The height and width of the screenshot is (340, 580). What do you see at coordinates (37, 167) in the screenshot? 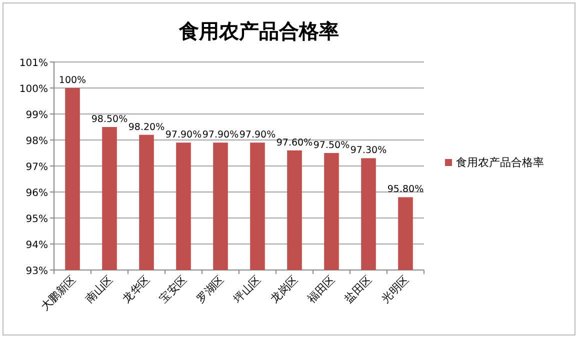
I see `y-tick-label: 97%` at bounding box center [37, 167].